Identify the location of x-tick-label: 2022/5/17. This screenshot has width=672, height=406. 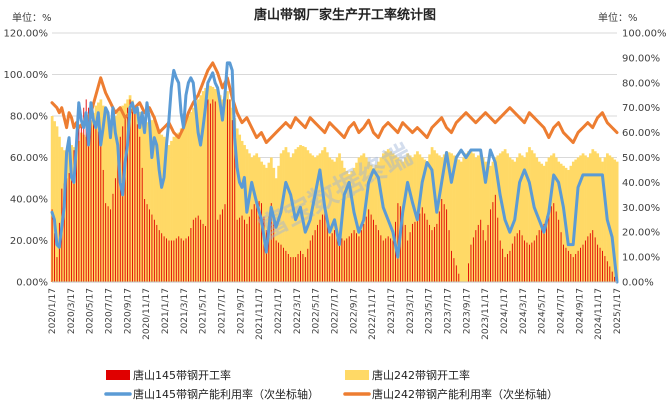
(317, 311).